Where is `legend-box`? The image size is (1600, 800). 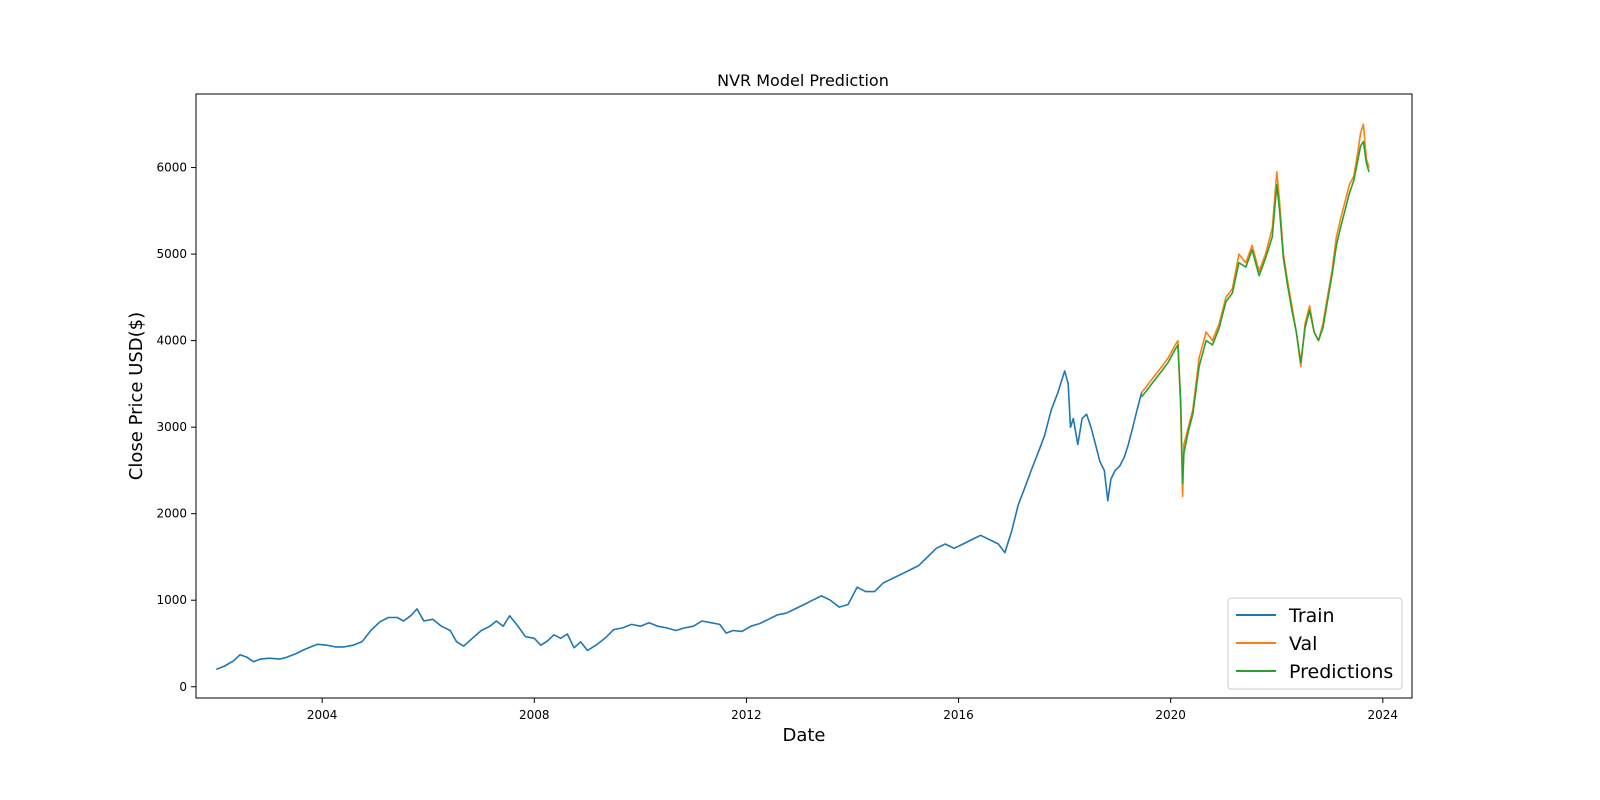 legend-box is located at coordinates (1315, 643).